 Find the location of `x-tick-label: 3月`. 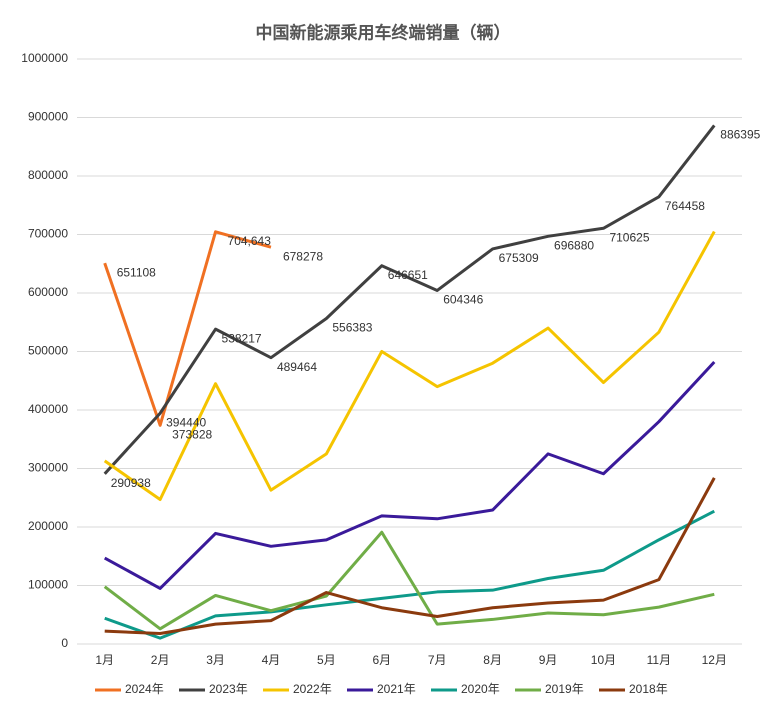

x-tick-label: 3月 is located at coordinates (215, 660).